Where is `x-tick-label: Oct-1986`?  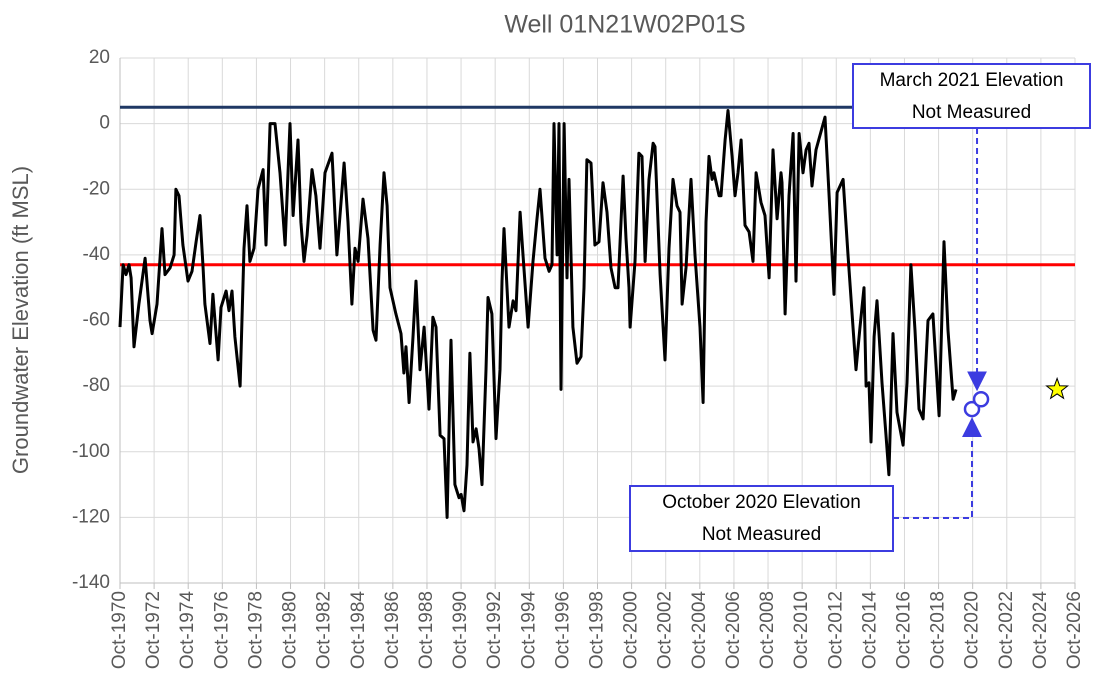 x-tick-label: Oct-1986 is located at coordinates (392, 630).